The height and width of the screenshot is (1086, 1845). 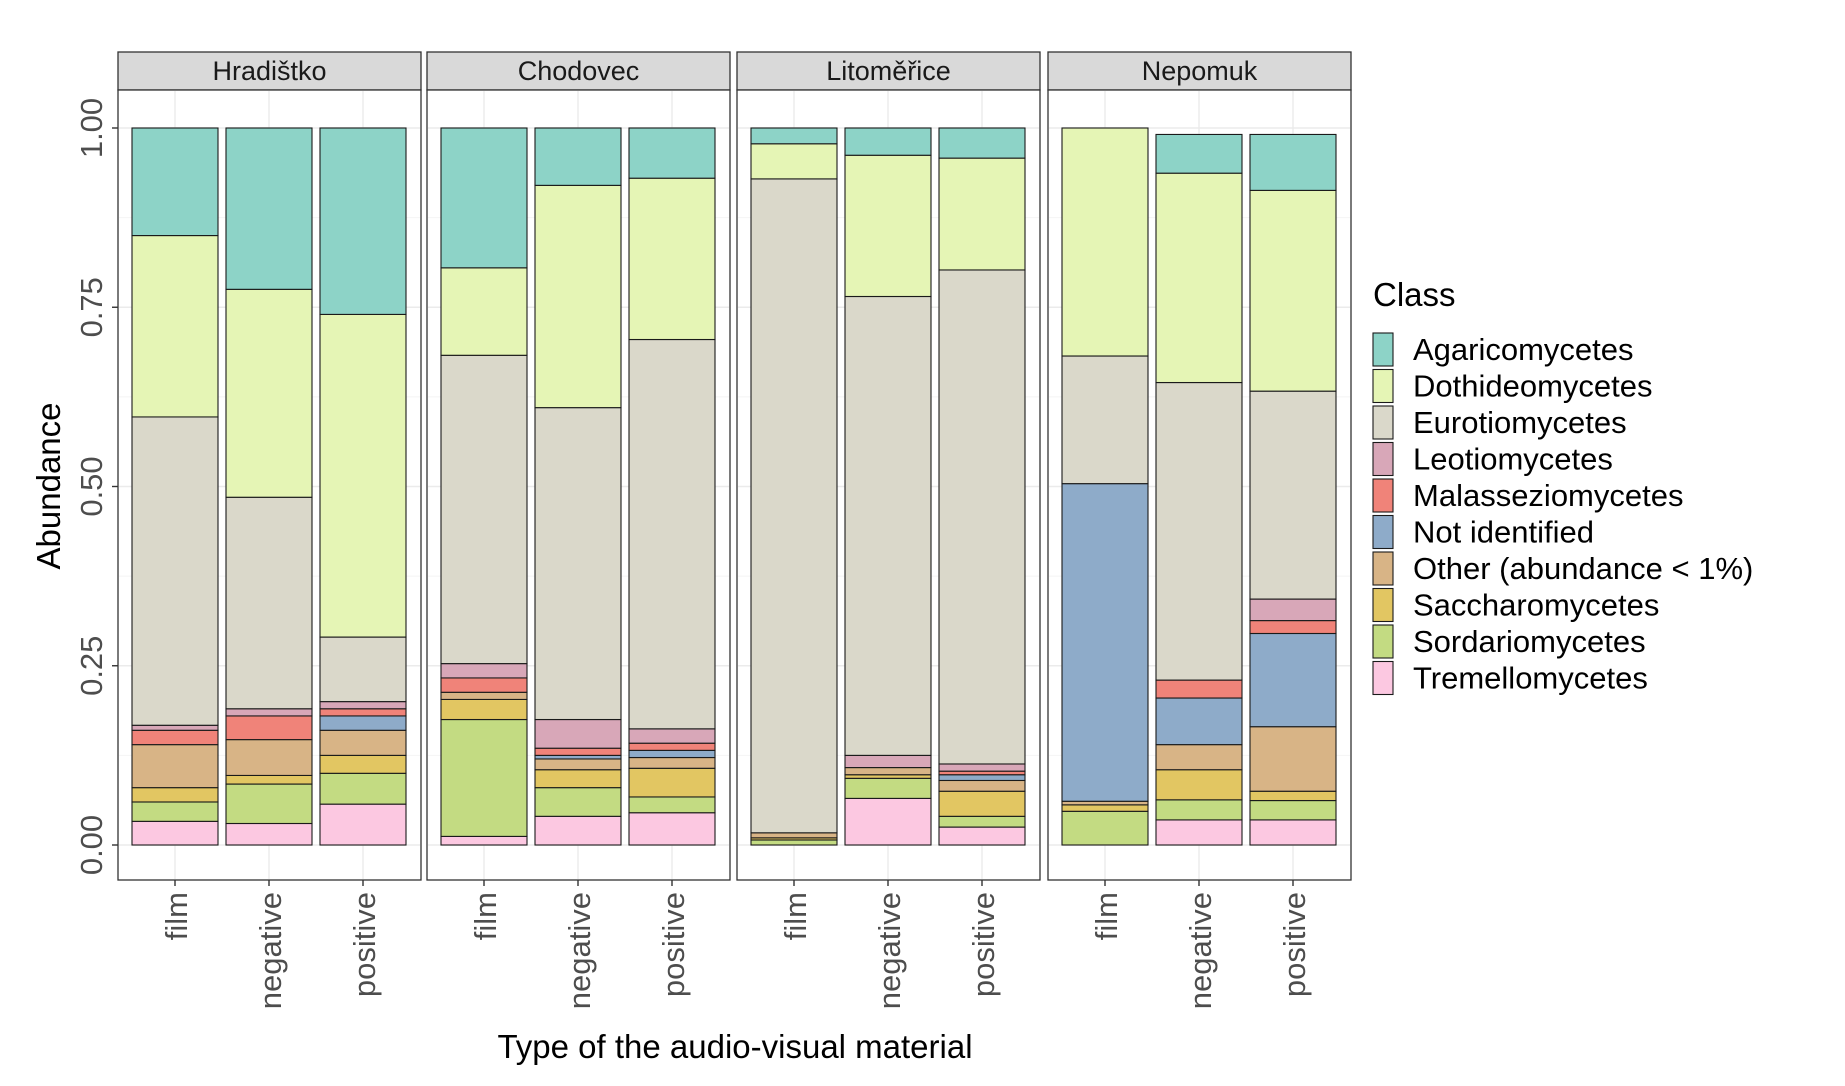 What do you see at coordinates (578, 802) in the screenshot?
I see `bar-segment-chodovec-negative-sordariomycetes` at bounding box center [578, 802].